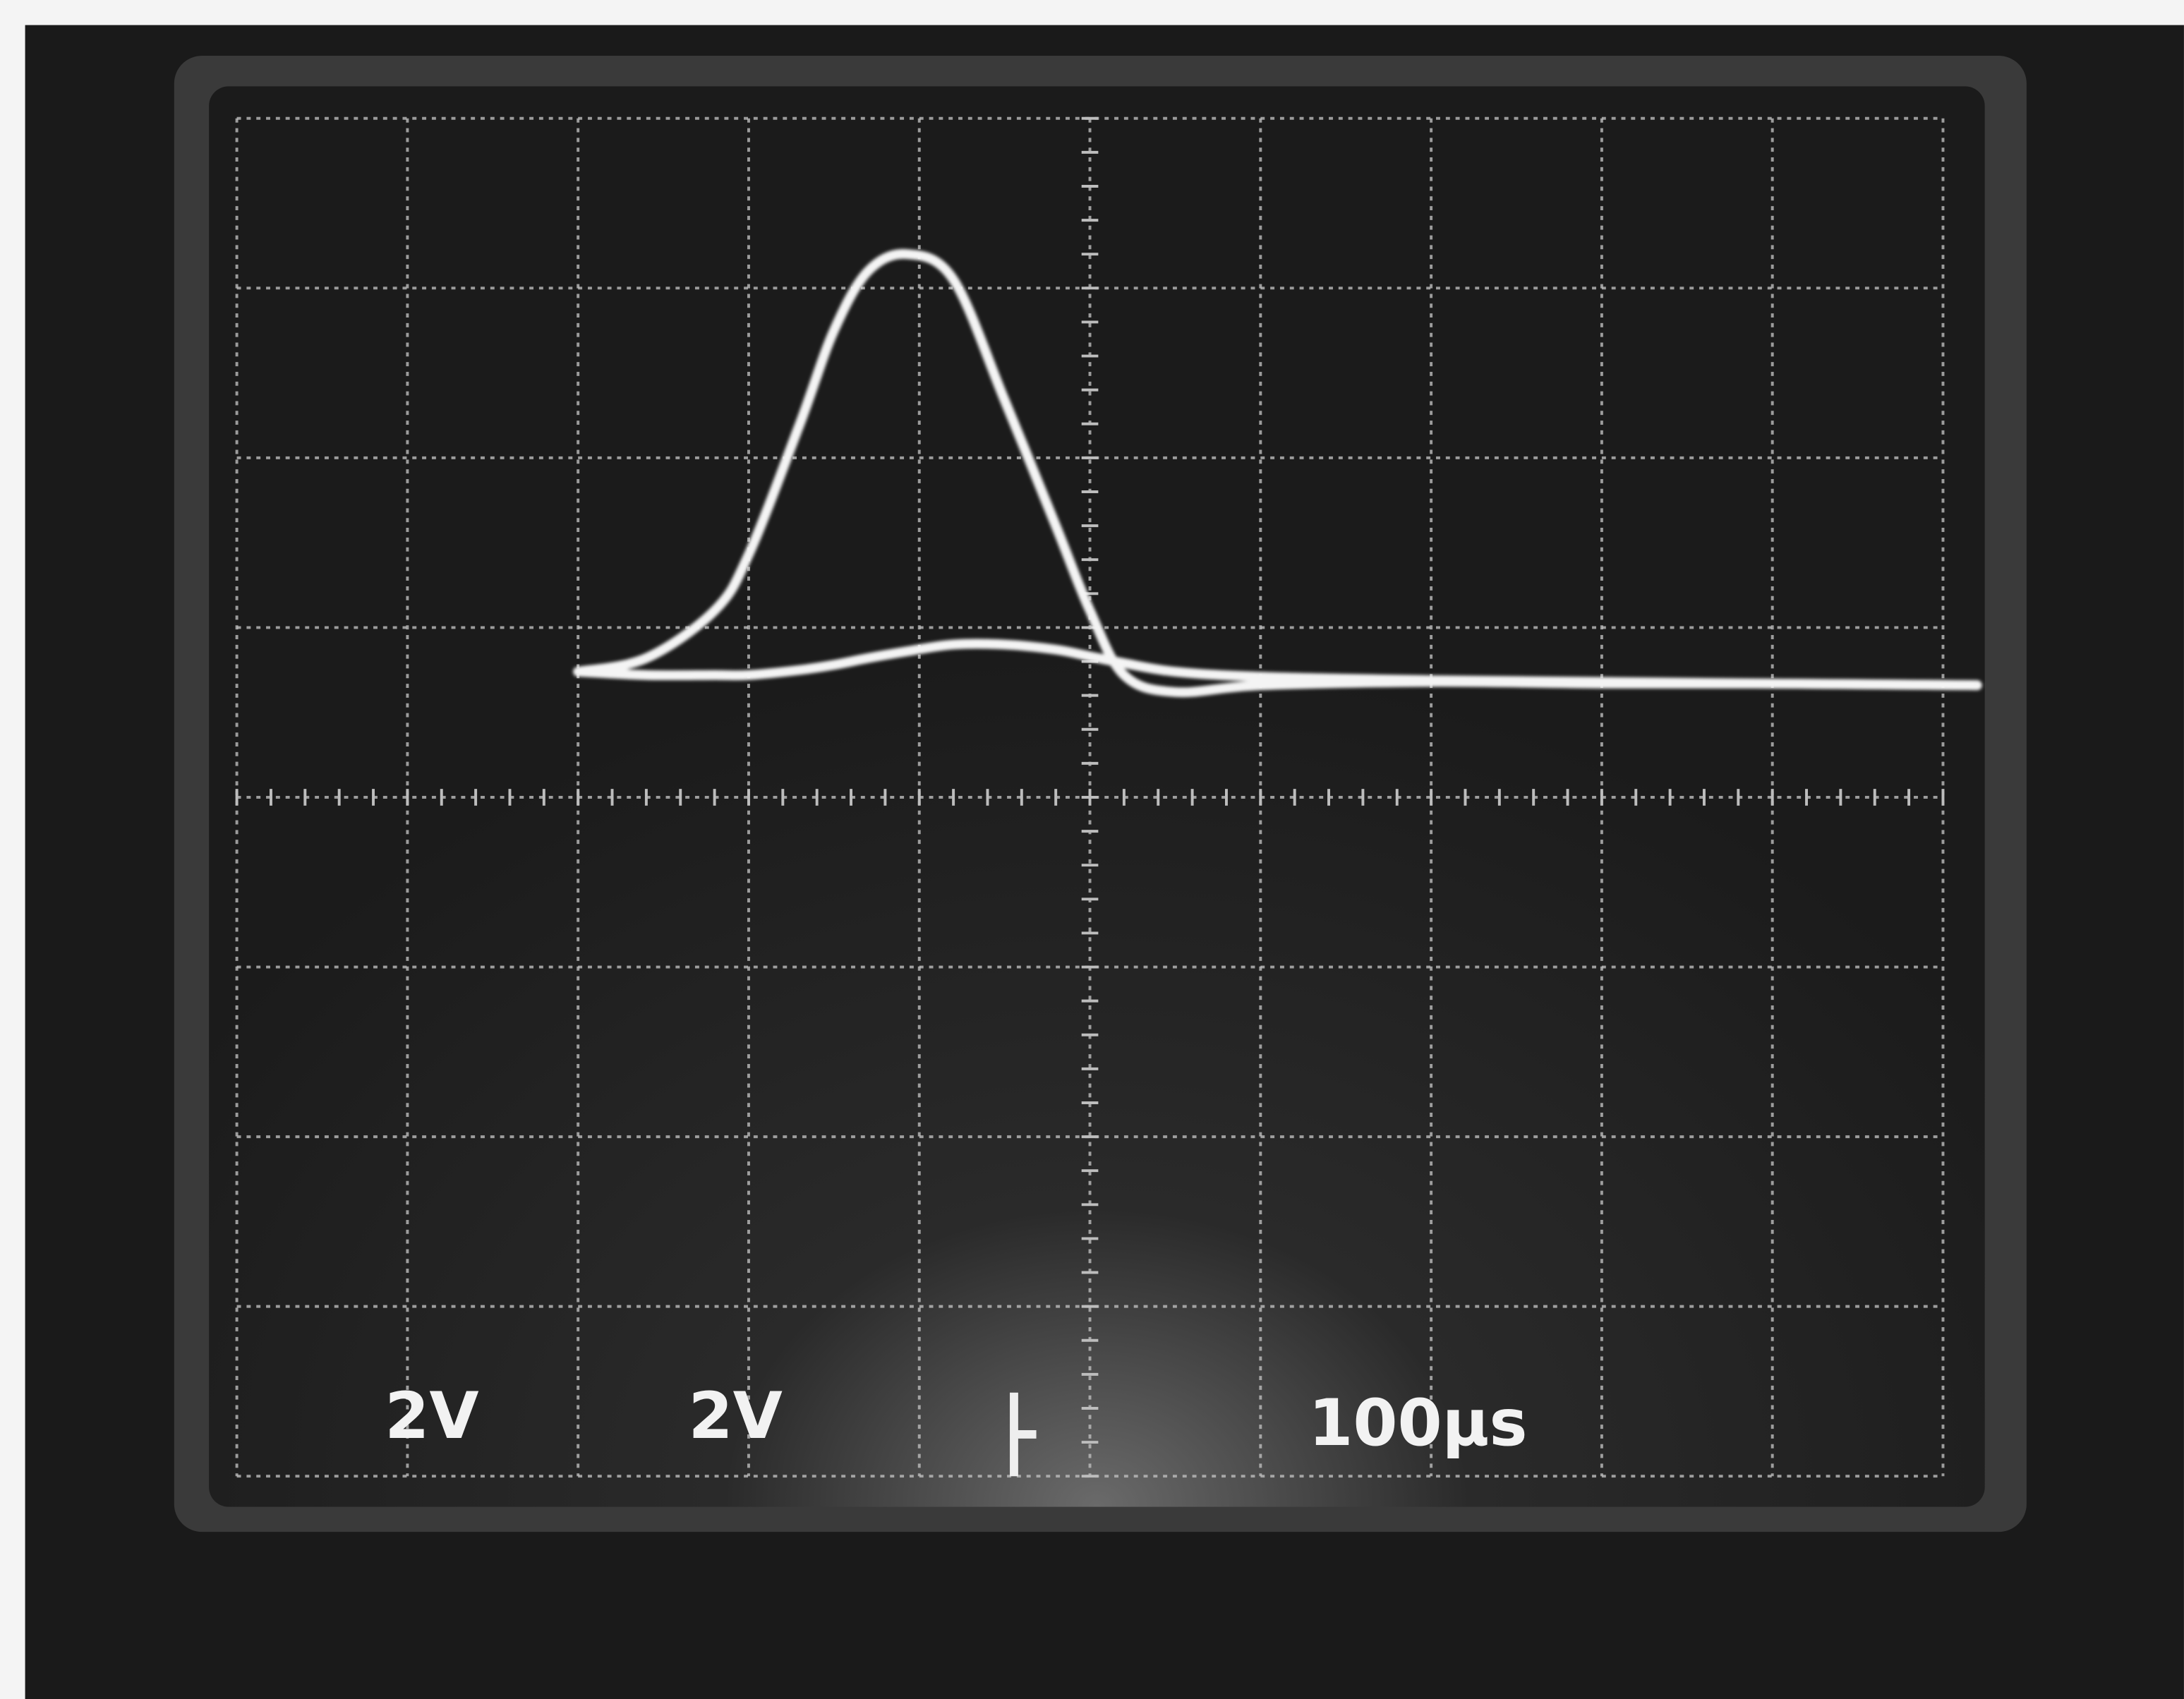 The image size is (2184, 1699). I want to click on trace, so click(1277, 665).